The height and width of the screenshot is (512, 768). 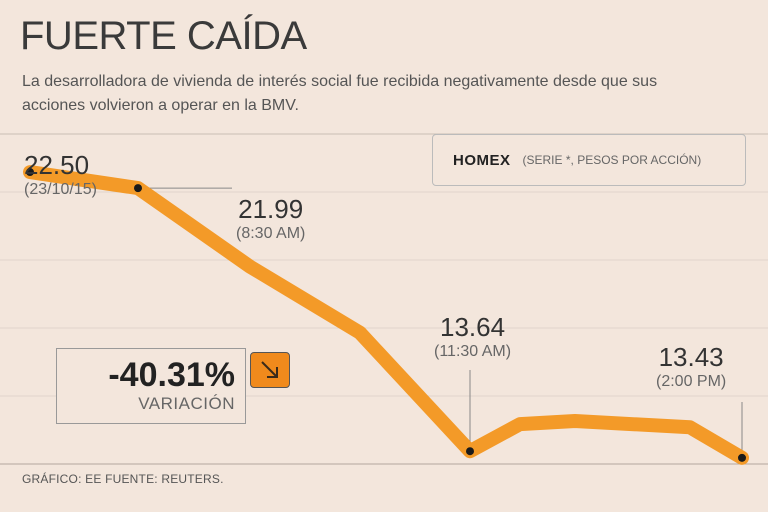 I want to click on data-label-time: (23/10/15), so click(x=60, y=189).